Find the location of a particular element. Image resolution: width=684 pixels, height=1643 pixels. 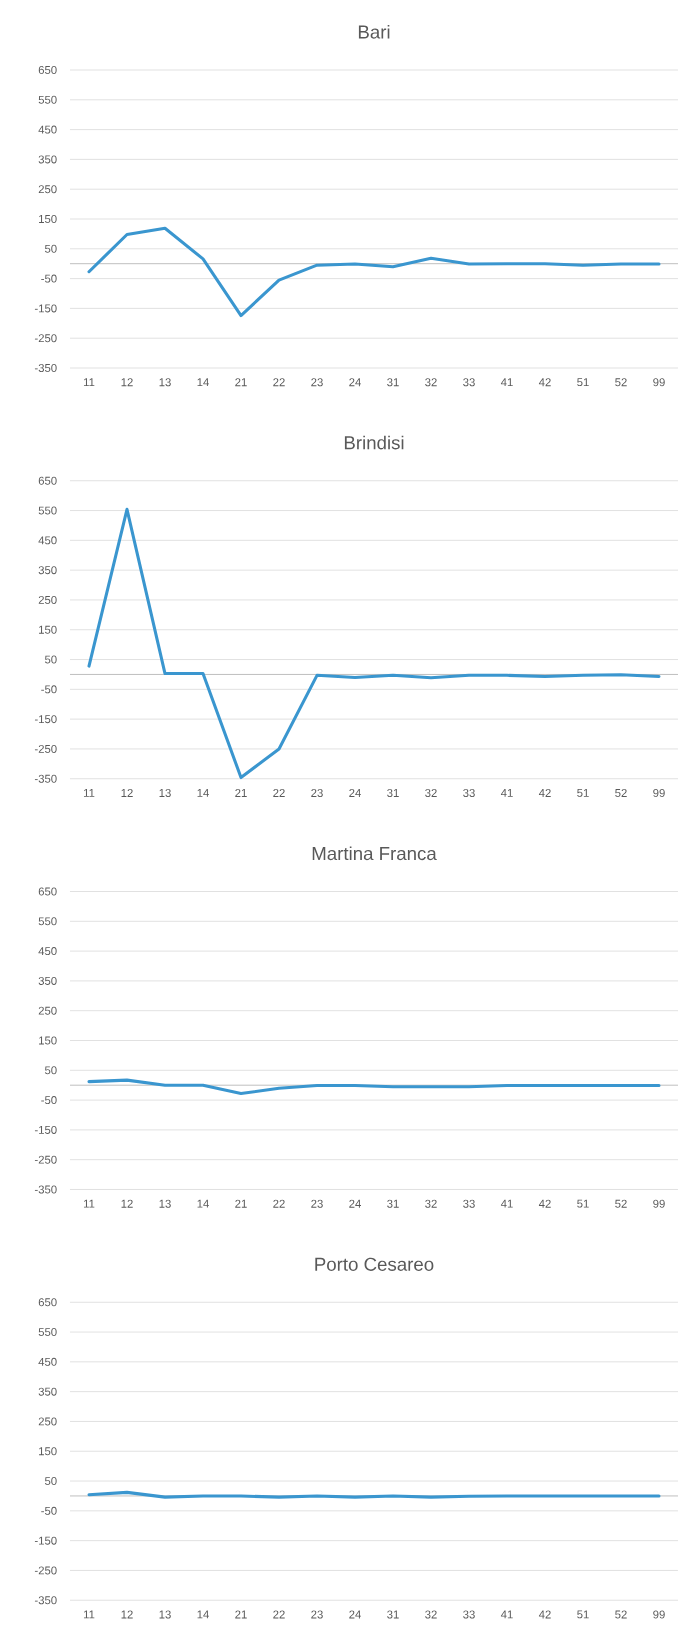

chart-title: Martina Franca is located at coordinates (374, 853).